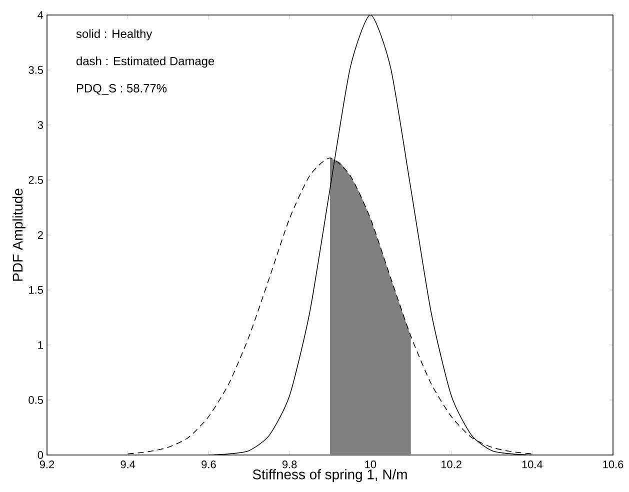  I want to click on annotation: PDQ_S : 58.77%, so click(121, 89).